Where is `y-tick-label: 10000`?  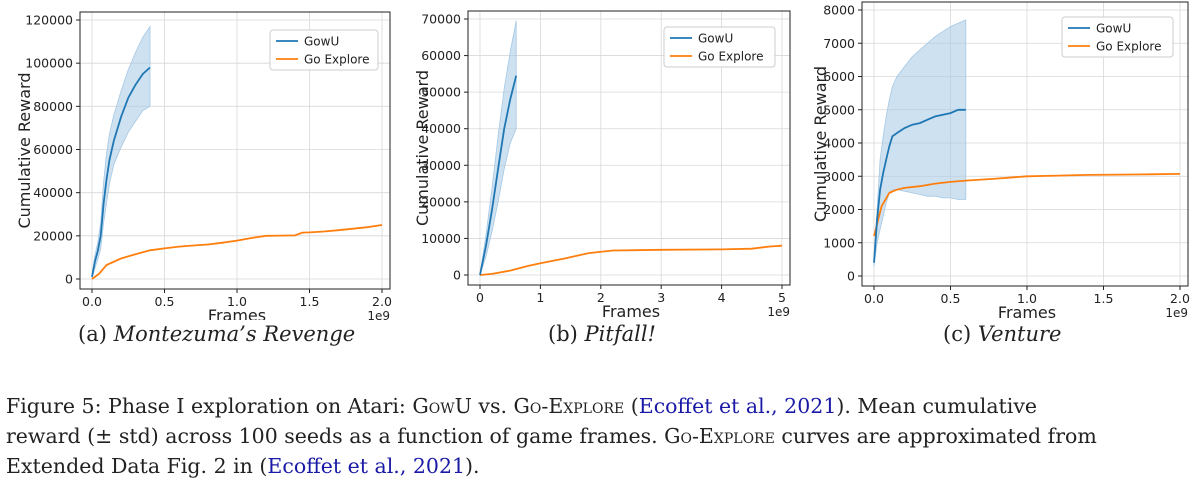
y-tick-label: 10000 is located at coordinates (441, 238).